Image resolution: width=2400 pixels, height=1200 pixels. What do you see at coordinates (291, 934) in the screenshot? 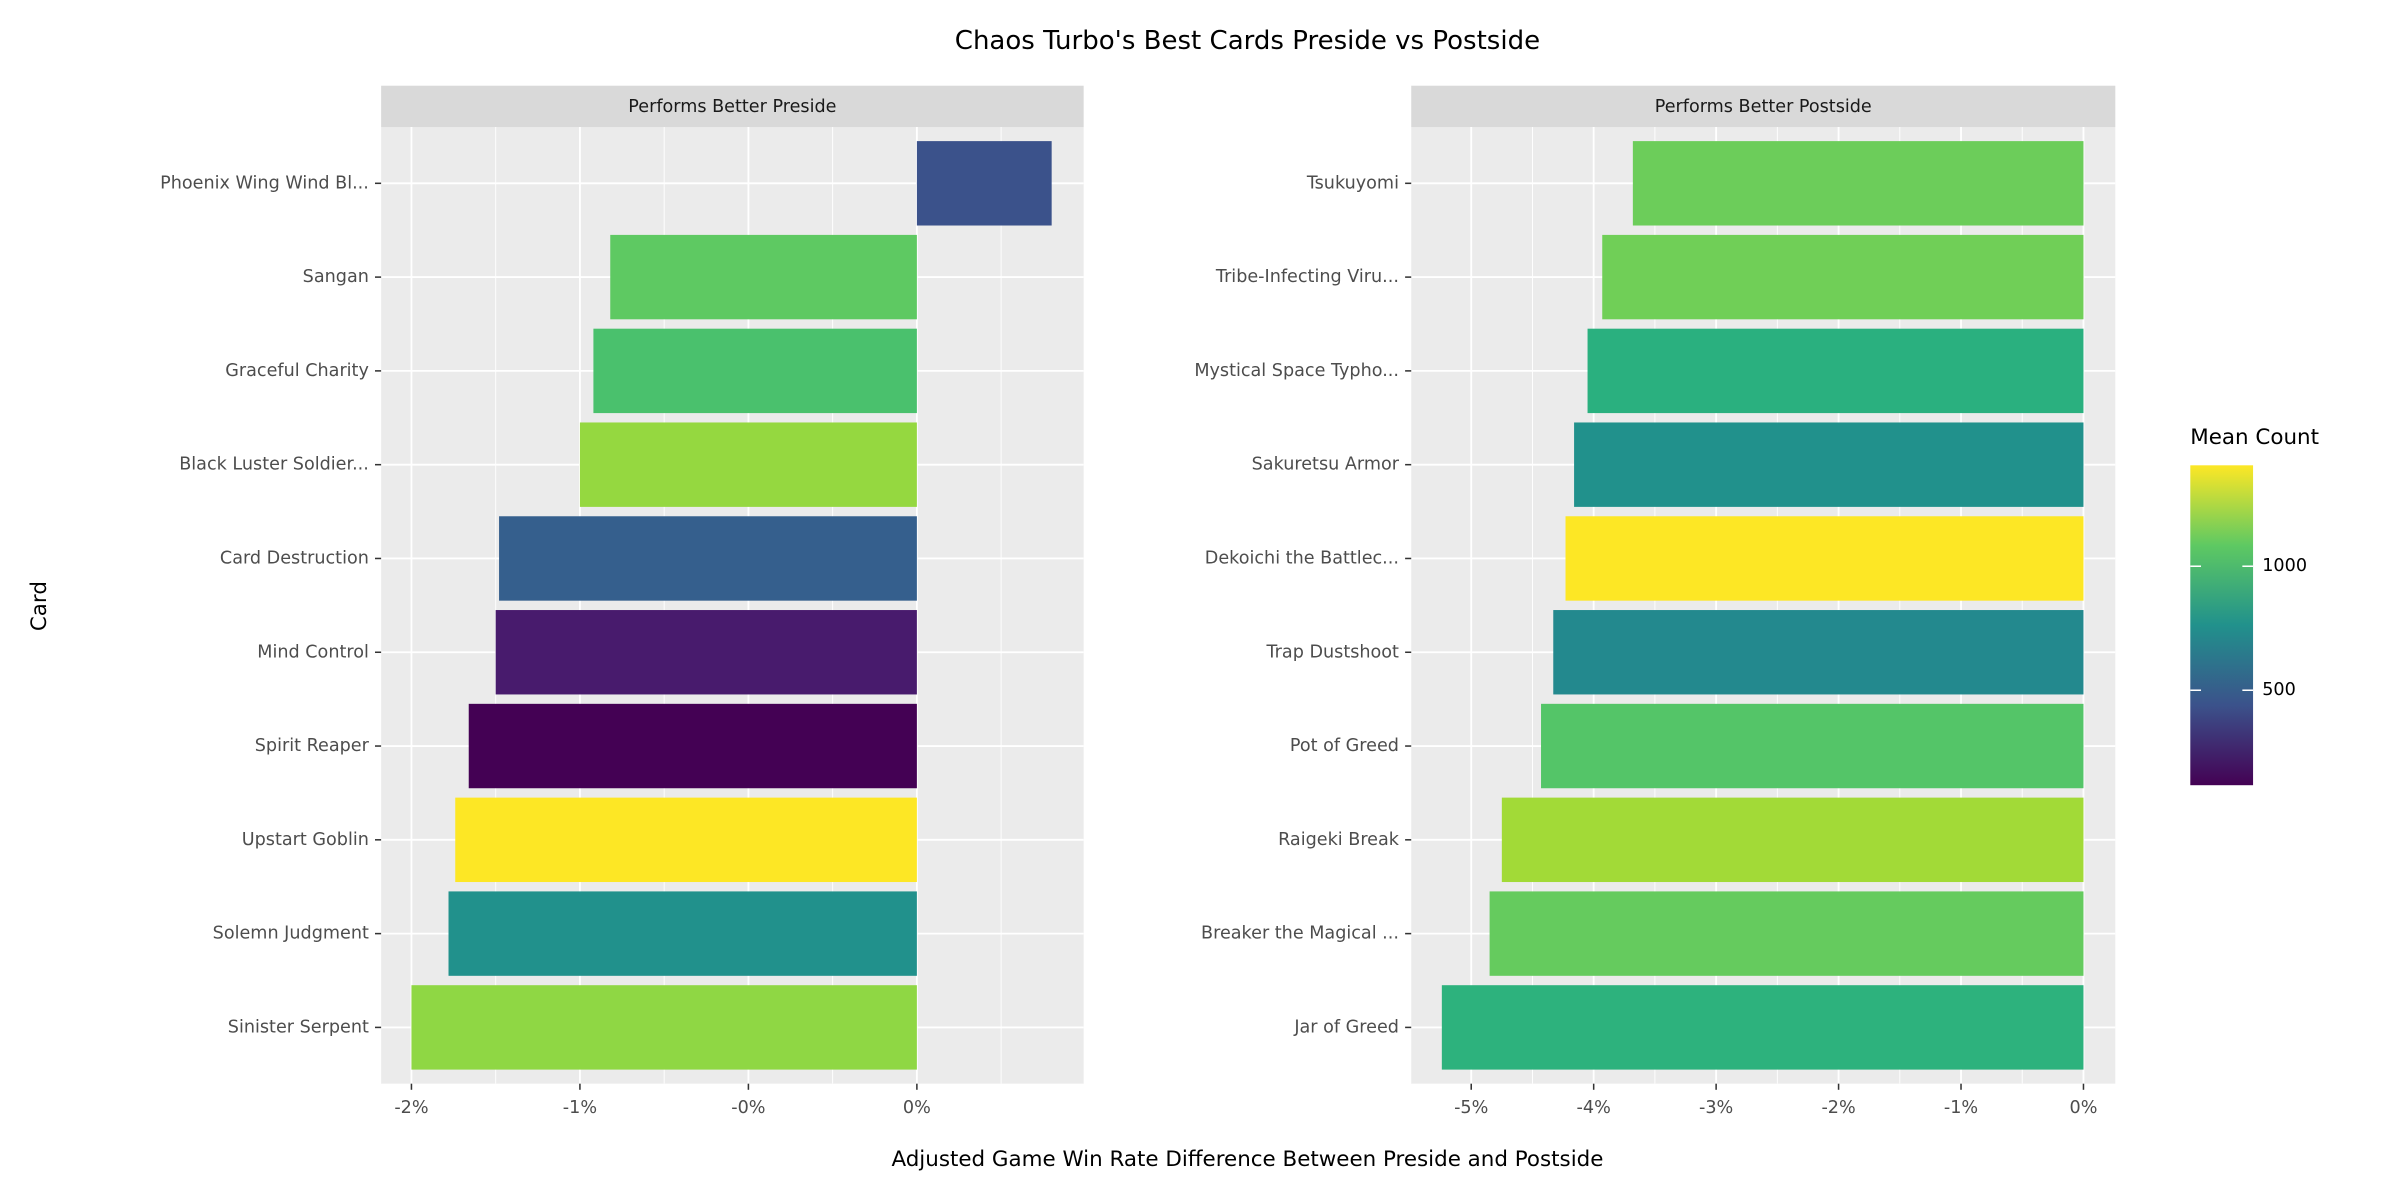
I see `y-tick-label: Solemn Judgment` at bounding box center [291, 934].